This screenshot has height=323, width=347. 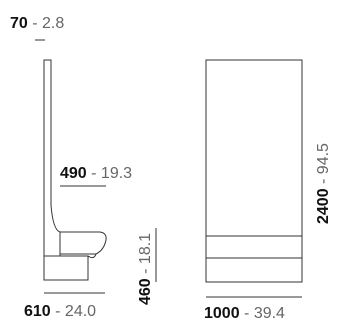 I want to click on dim-side-depth: 610 - 24.0, so click(x=60, y=312).